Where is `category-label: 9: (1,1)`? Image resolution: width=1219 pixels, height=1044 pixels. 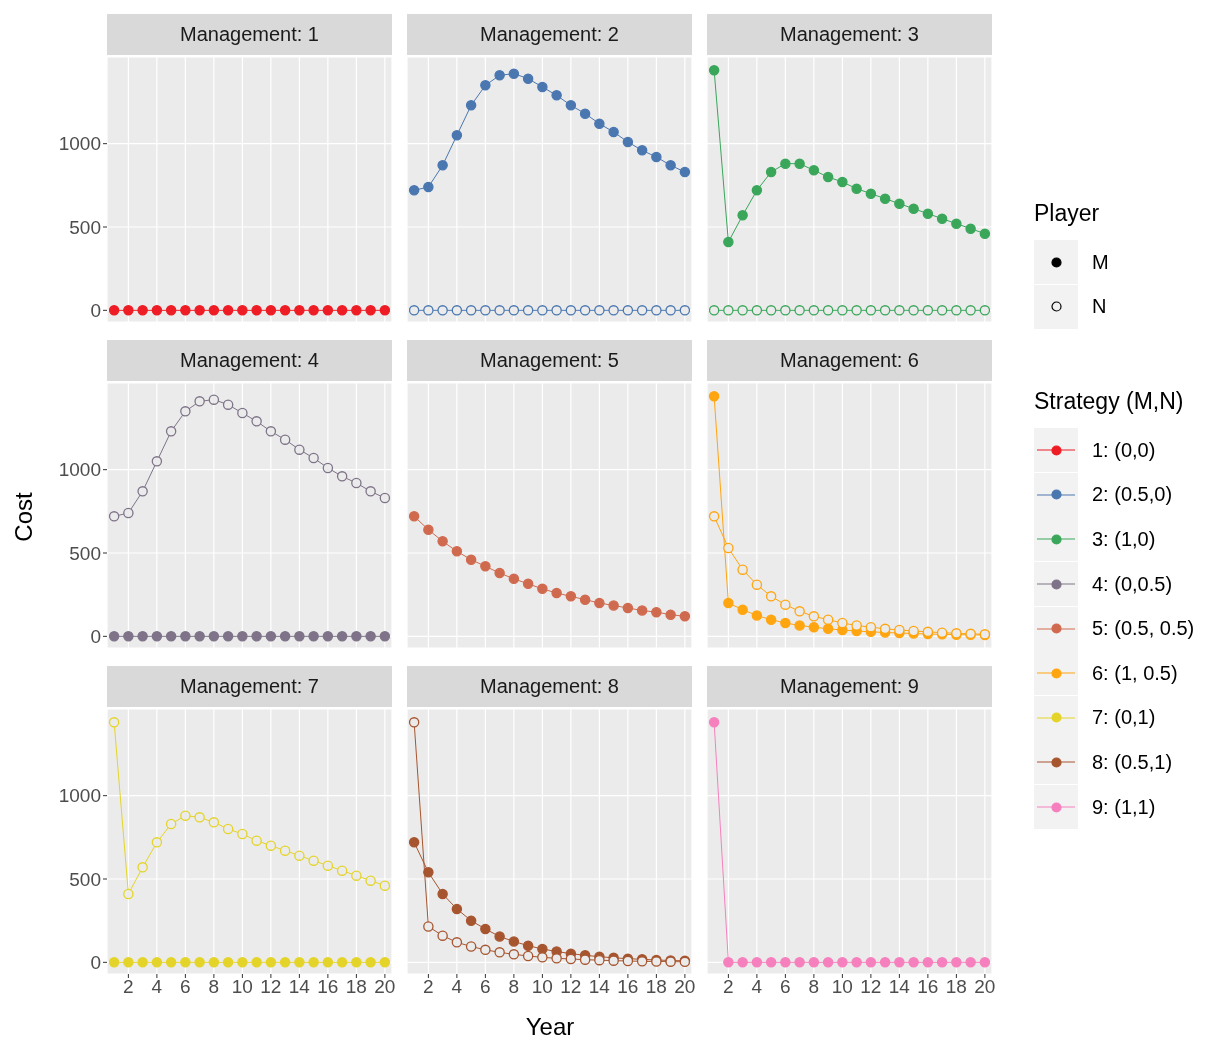 category-label: 9: (1,1) is located at coordinates (1124, 807).